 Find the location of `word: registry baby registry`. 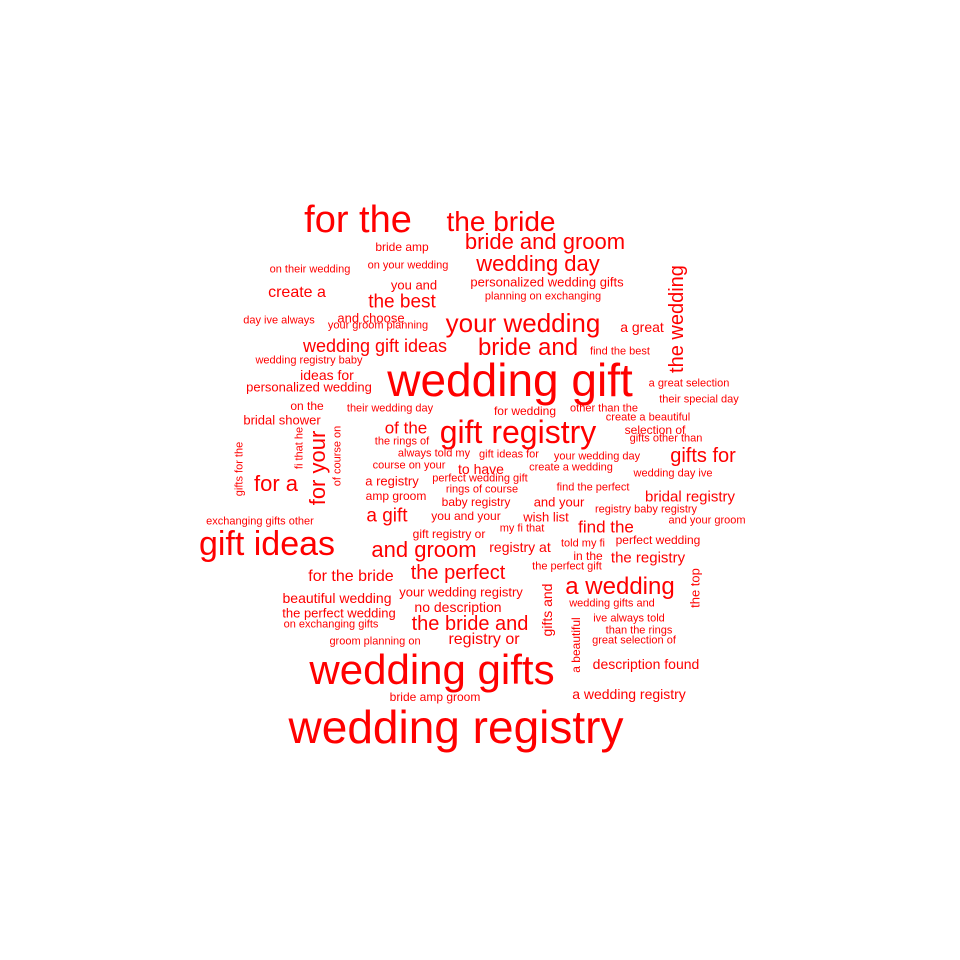

word: registry baby registry is located at coordinates (646, 509).